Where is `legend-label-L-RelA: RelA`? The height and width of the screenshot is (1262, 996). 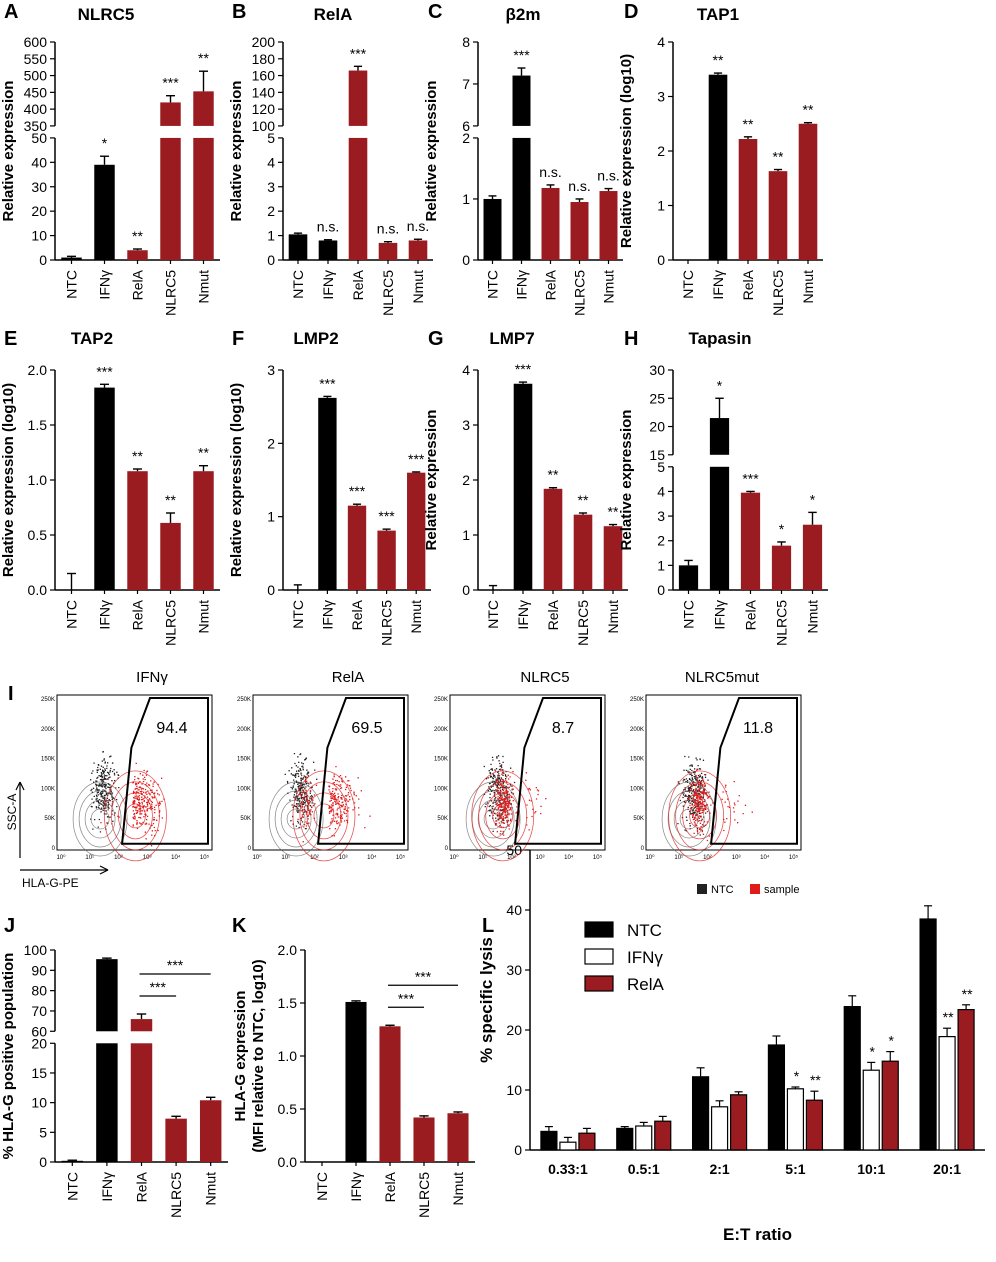
legend-label-L-RelA: RelA is located at coordinates (646, 984).